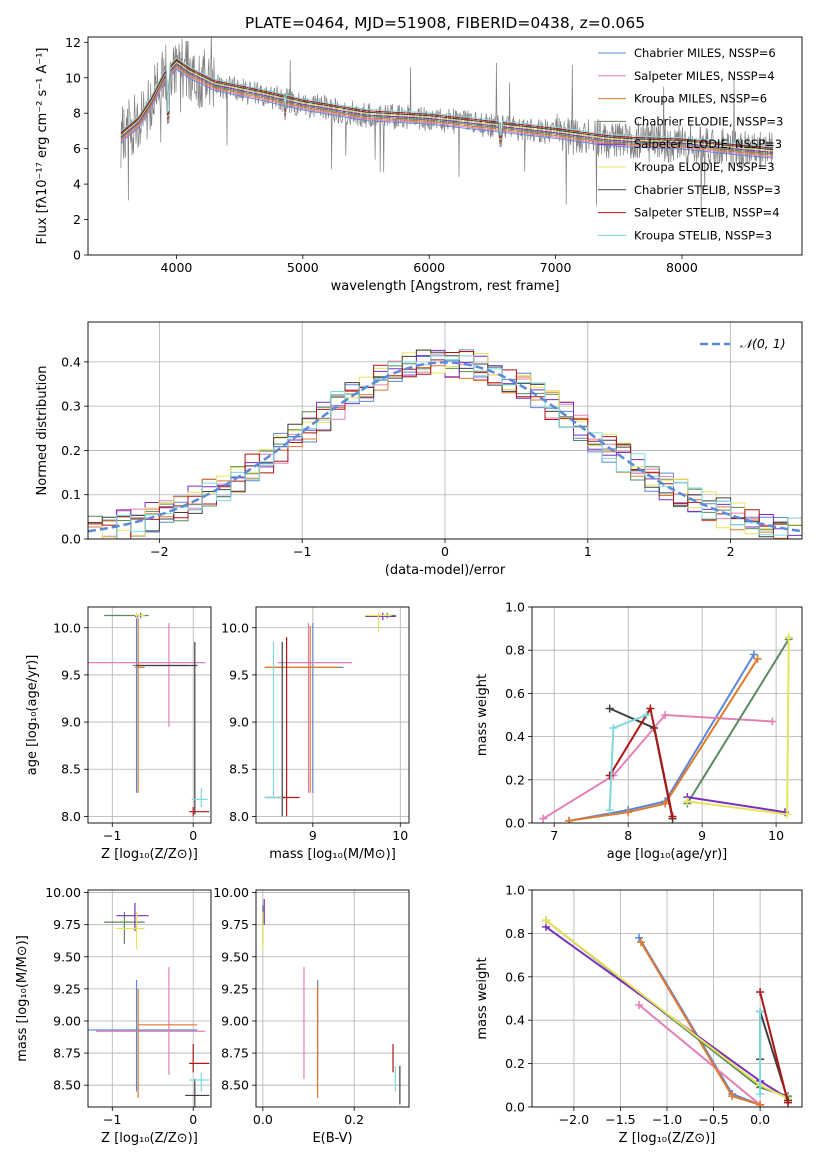  I want to click on y-axis-label: age [log₁₀(age/yr)], so click(32, 715).